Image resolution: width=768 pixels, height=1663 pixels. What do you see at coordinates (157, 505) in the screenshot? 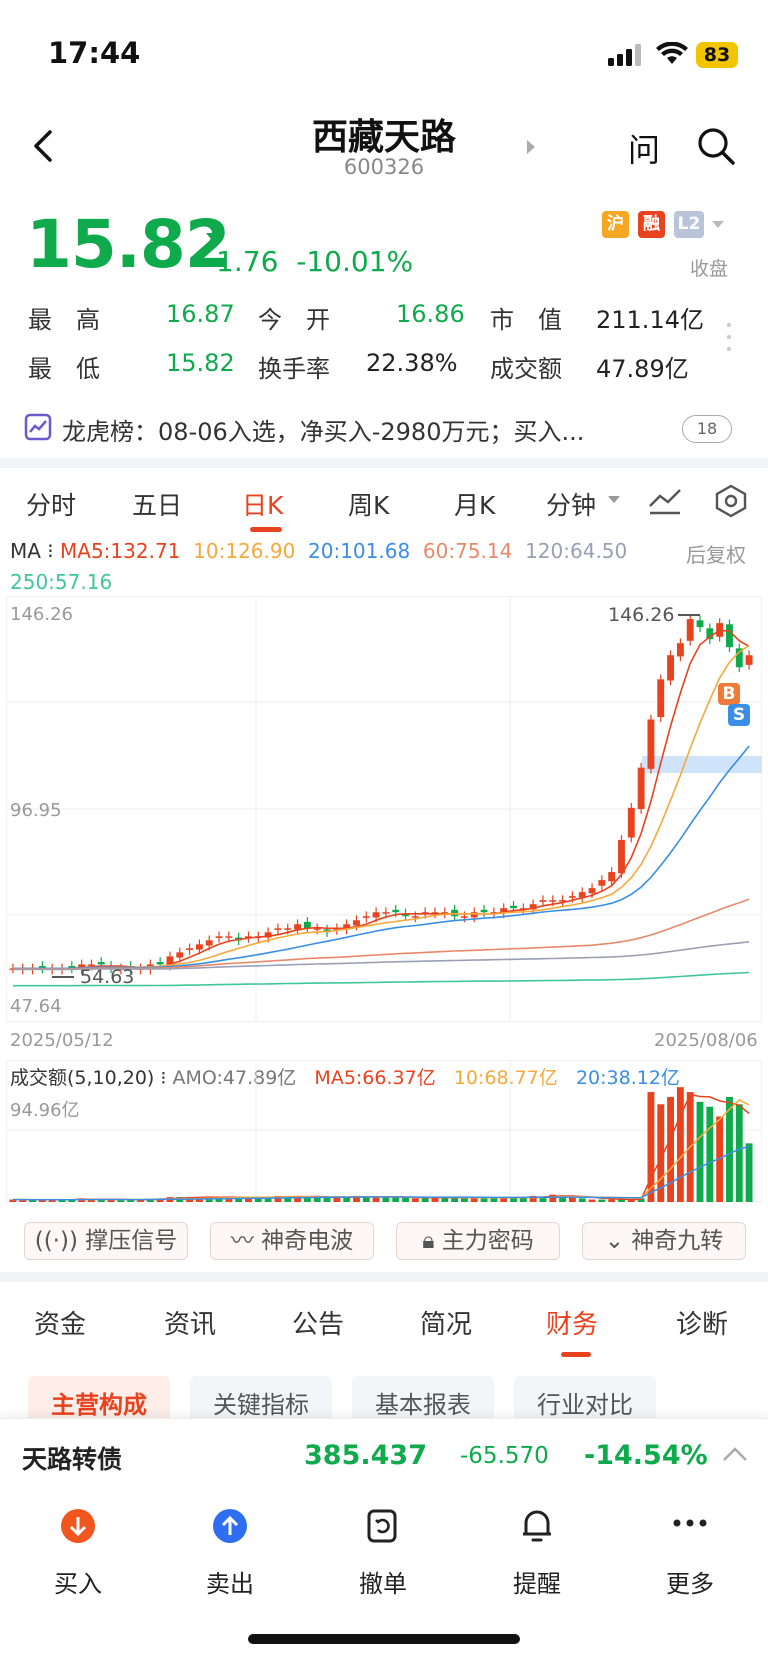
I see `tab-five-day: 五日` at bounding box center [157, 505].